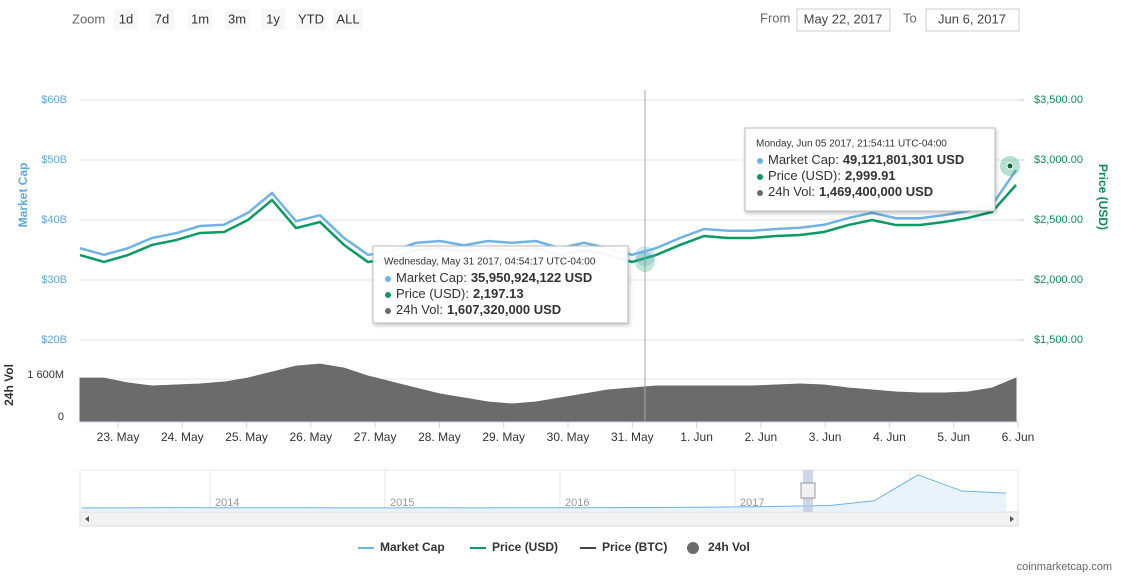 The width and height of the screenshot is (1121, 582). I want to click on y-tick-label: $50B, so click(54, 160).